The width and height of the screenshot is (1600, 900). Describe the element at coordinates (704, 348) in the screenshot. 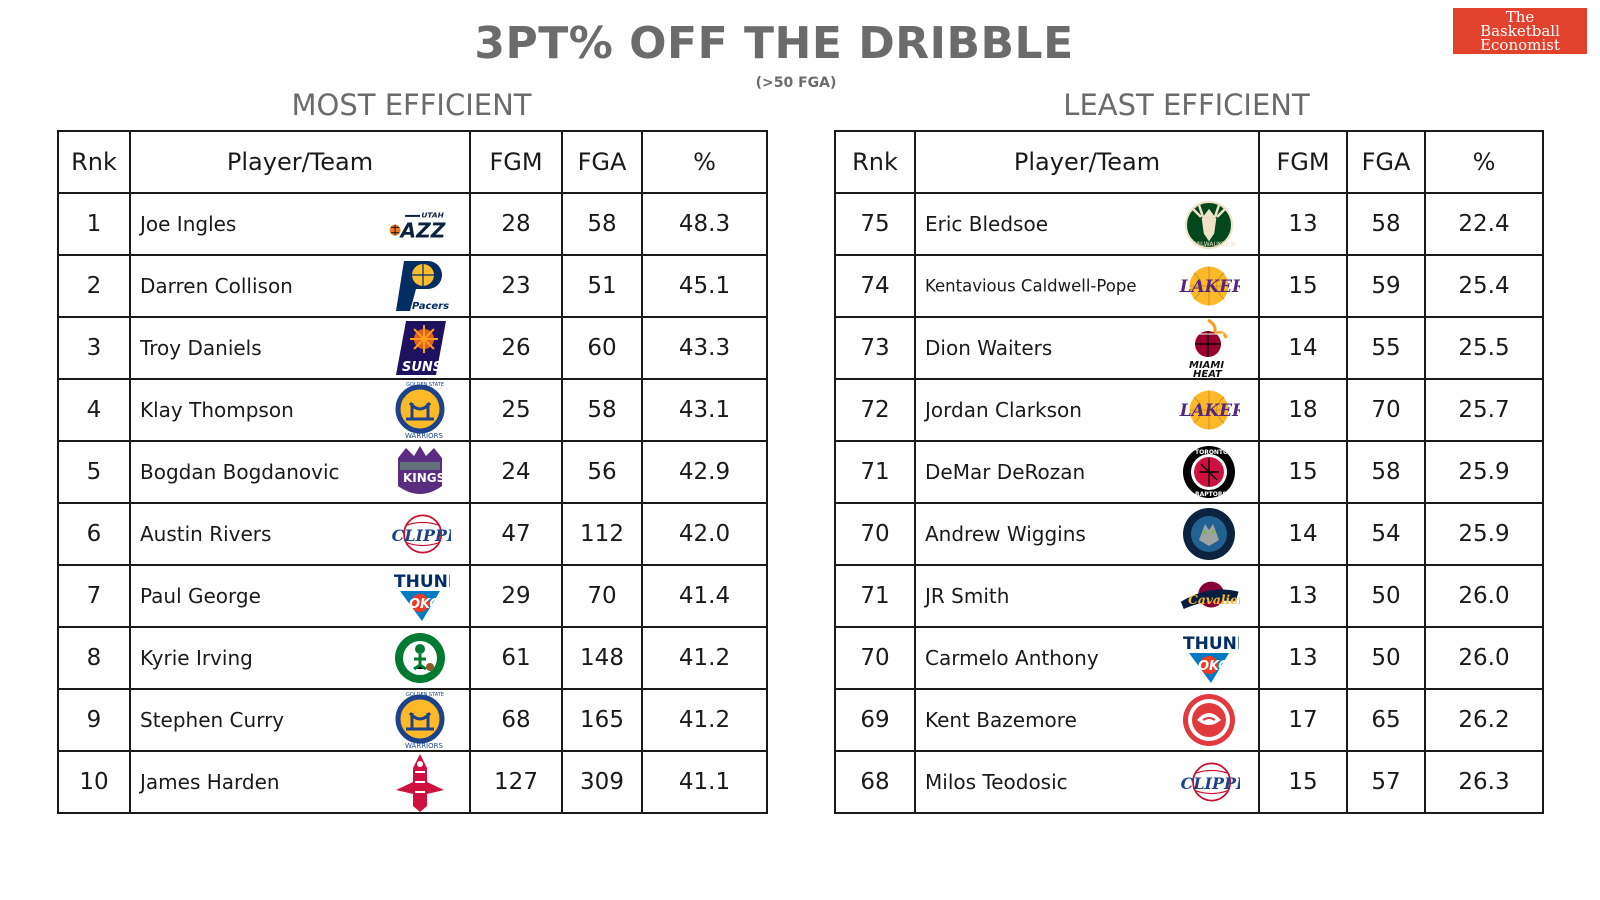

I see `pct-cell: 43.3` at that location.